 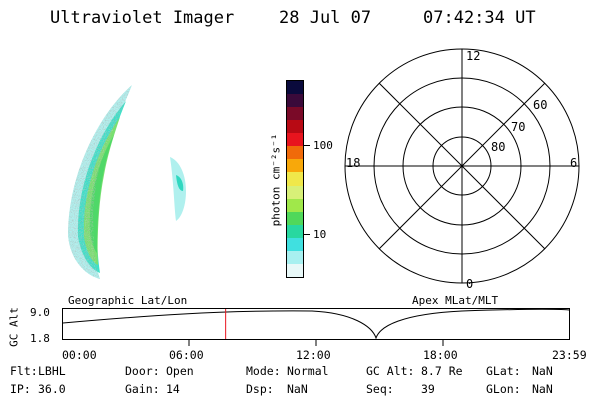 I want to click on info-value: 14, so click(x=173, y=389).